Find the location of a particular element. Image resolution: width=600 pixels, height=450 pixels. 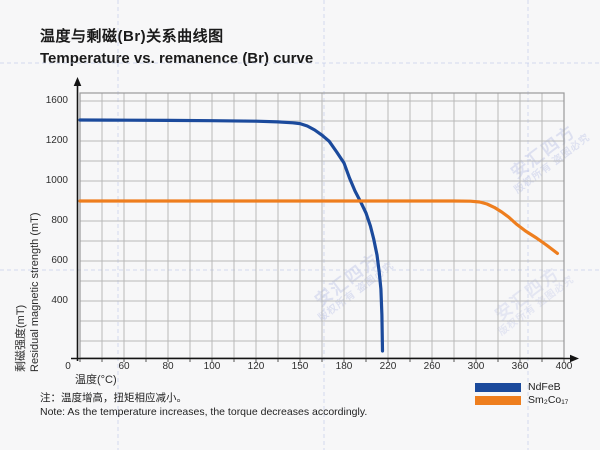

x-tick-label: 360 is located at coordinates (520, 366).